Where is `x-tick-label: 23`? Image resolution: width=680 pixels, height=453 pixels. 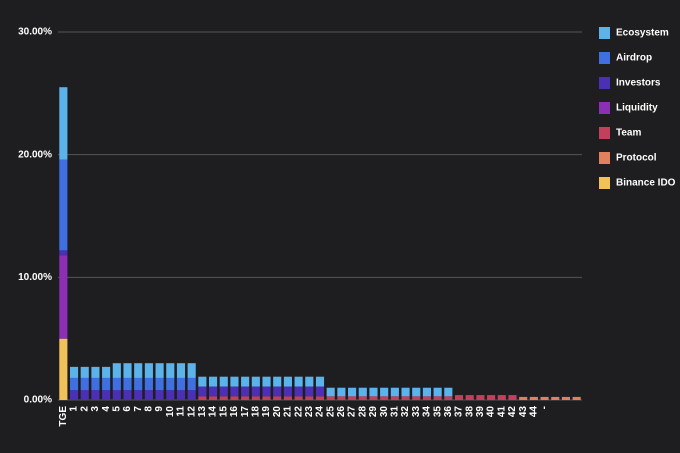 x-tick-label: 23 is located at coordinates (309, 412).